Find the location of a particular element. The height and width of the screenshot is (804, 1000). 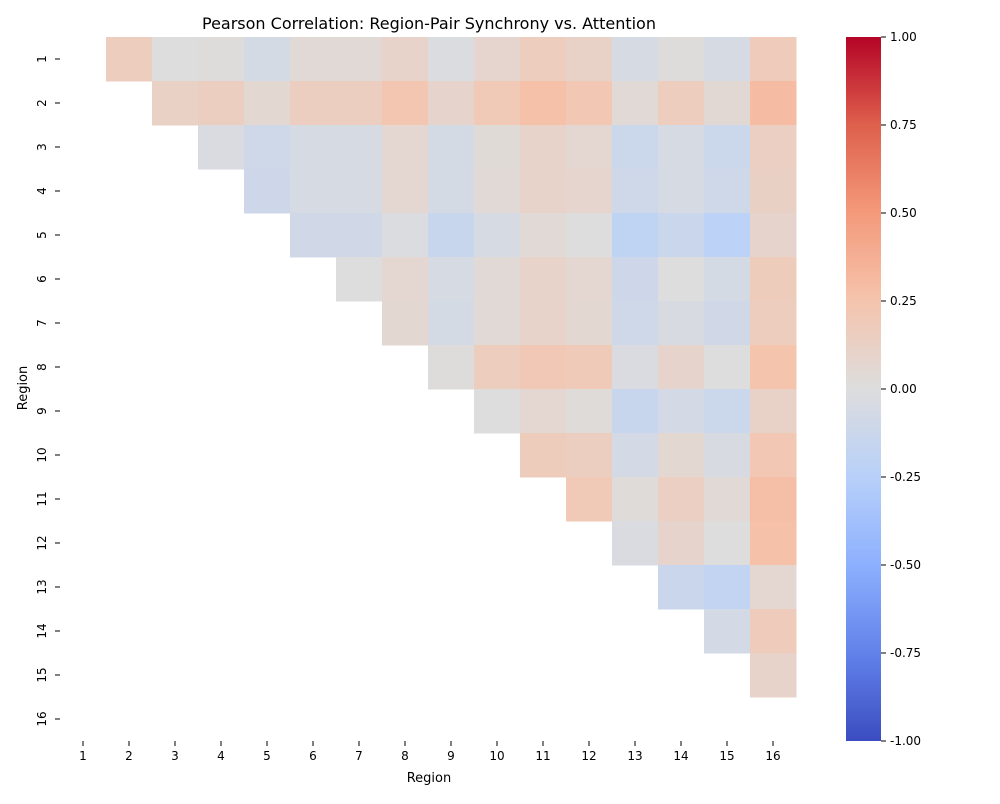

colorbar-tick-label: 0.50 is located at coordinates (903, 213).